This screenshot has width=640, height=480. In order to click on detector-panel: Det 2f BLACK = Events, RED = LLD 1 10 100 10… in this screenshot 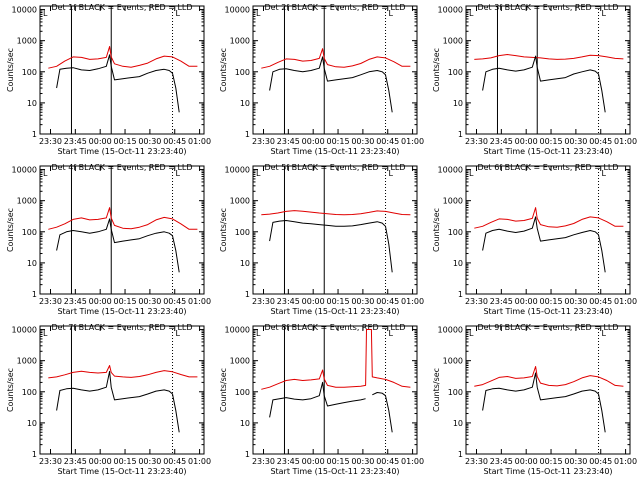, I will do `click(321, 79)`.